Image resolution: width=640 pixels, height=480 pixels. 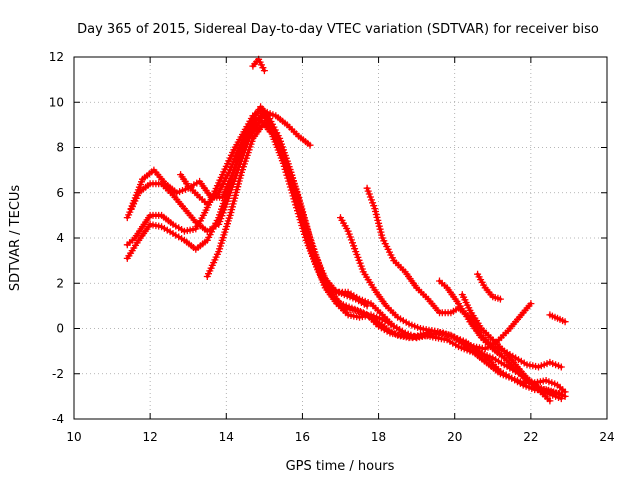 What do you see at coordinates (378, 437) in the screenshot?
I see `x-tick-label: 18` at bounding box center [378, 437].